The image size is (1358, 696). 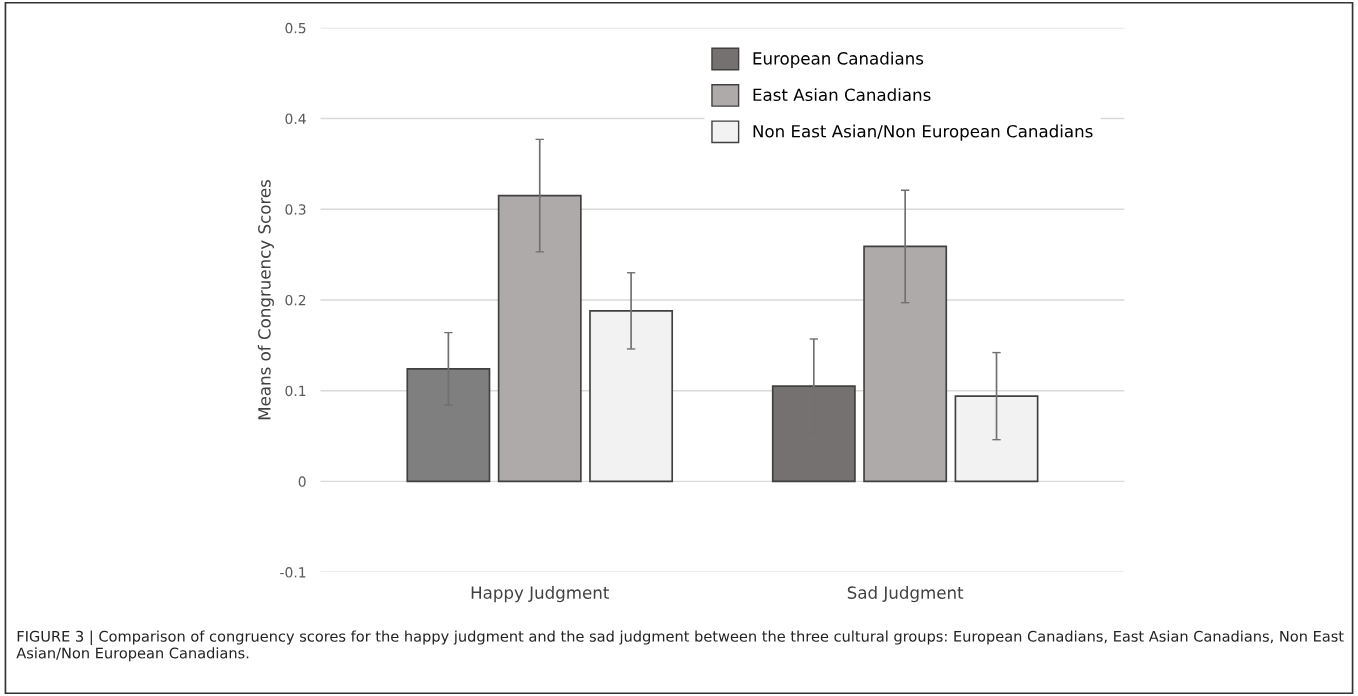 What do you see at coordinates (265, 299) in the screenshot?
I see `y-axis-title: Means of Congruency Scores` at bounding box center [265, 299].